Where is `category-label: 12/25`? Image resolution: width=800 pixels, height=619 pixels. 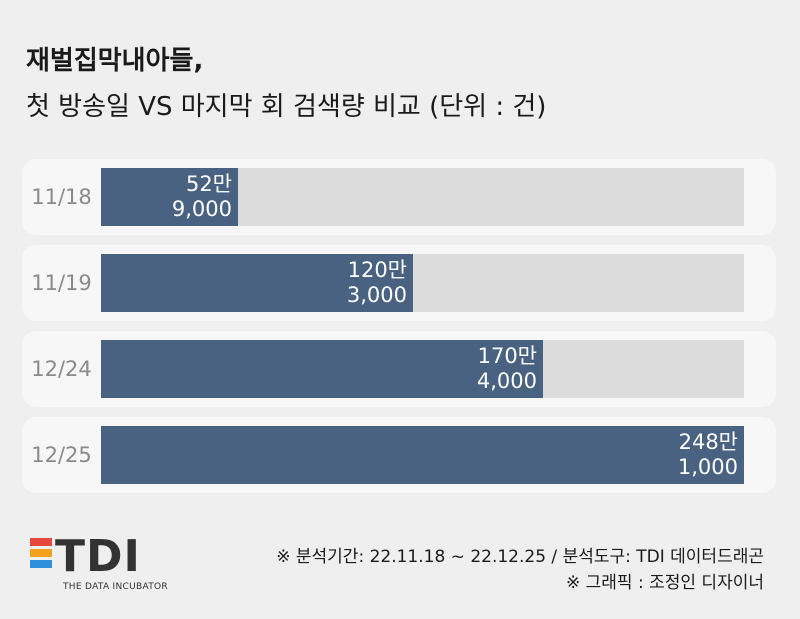 category-label: 12/25 is located at coordinates (61, 455).